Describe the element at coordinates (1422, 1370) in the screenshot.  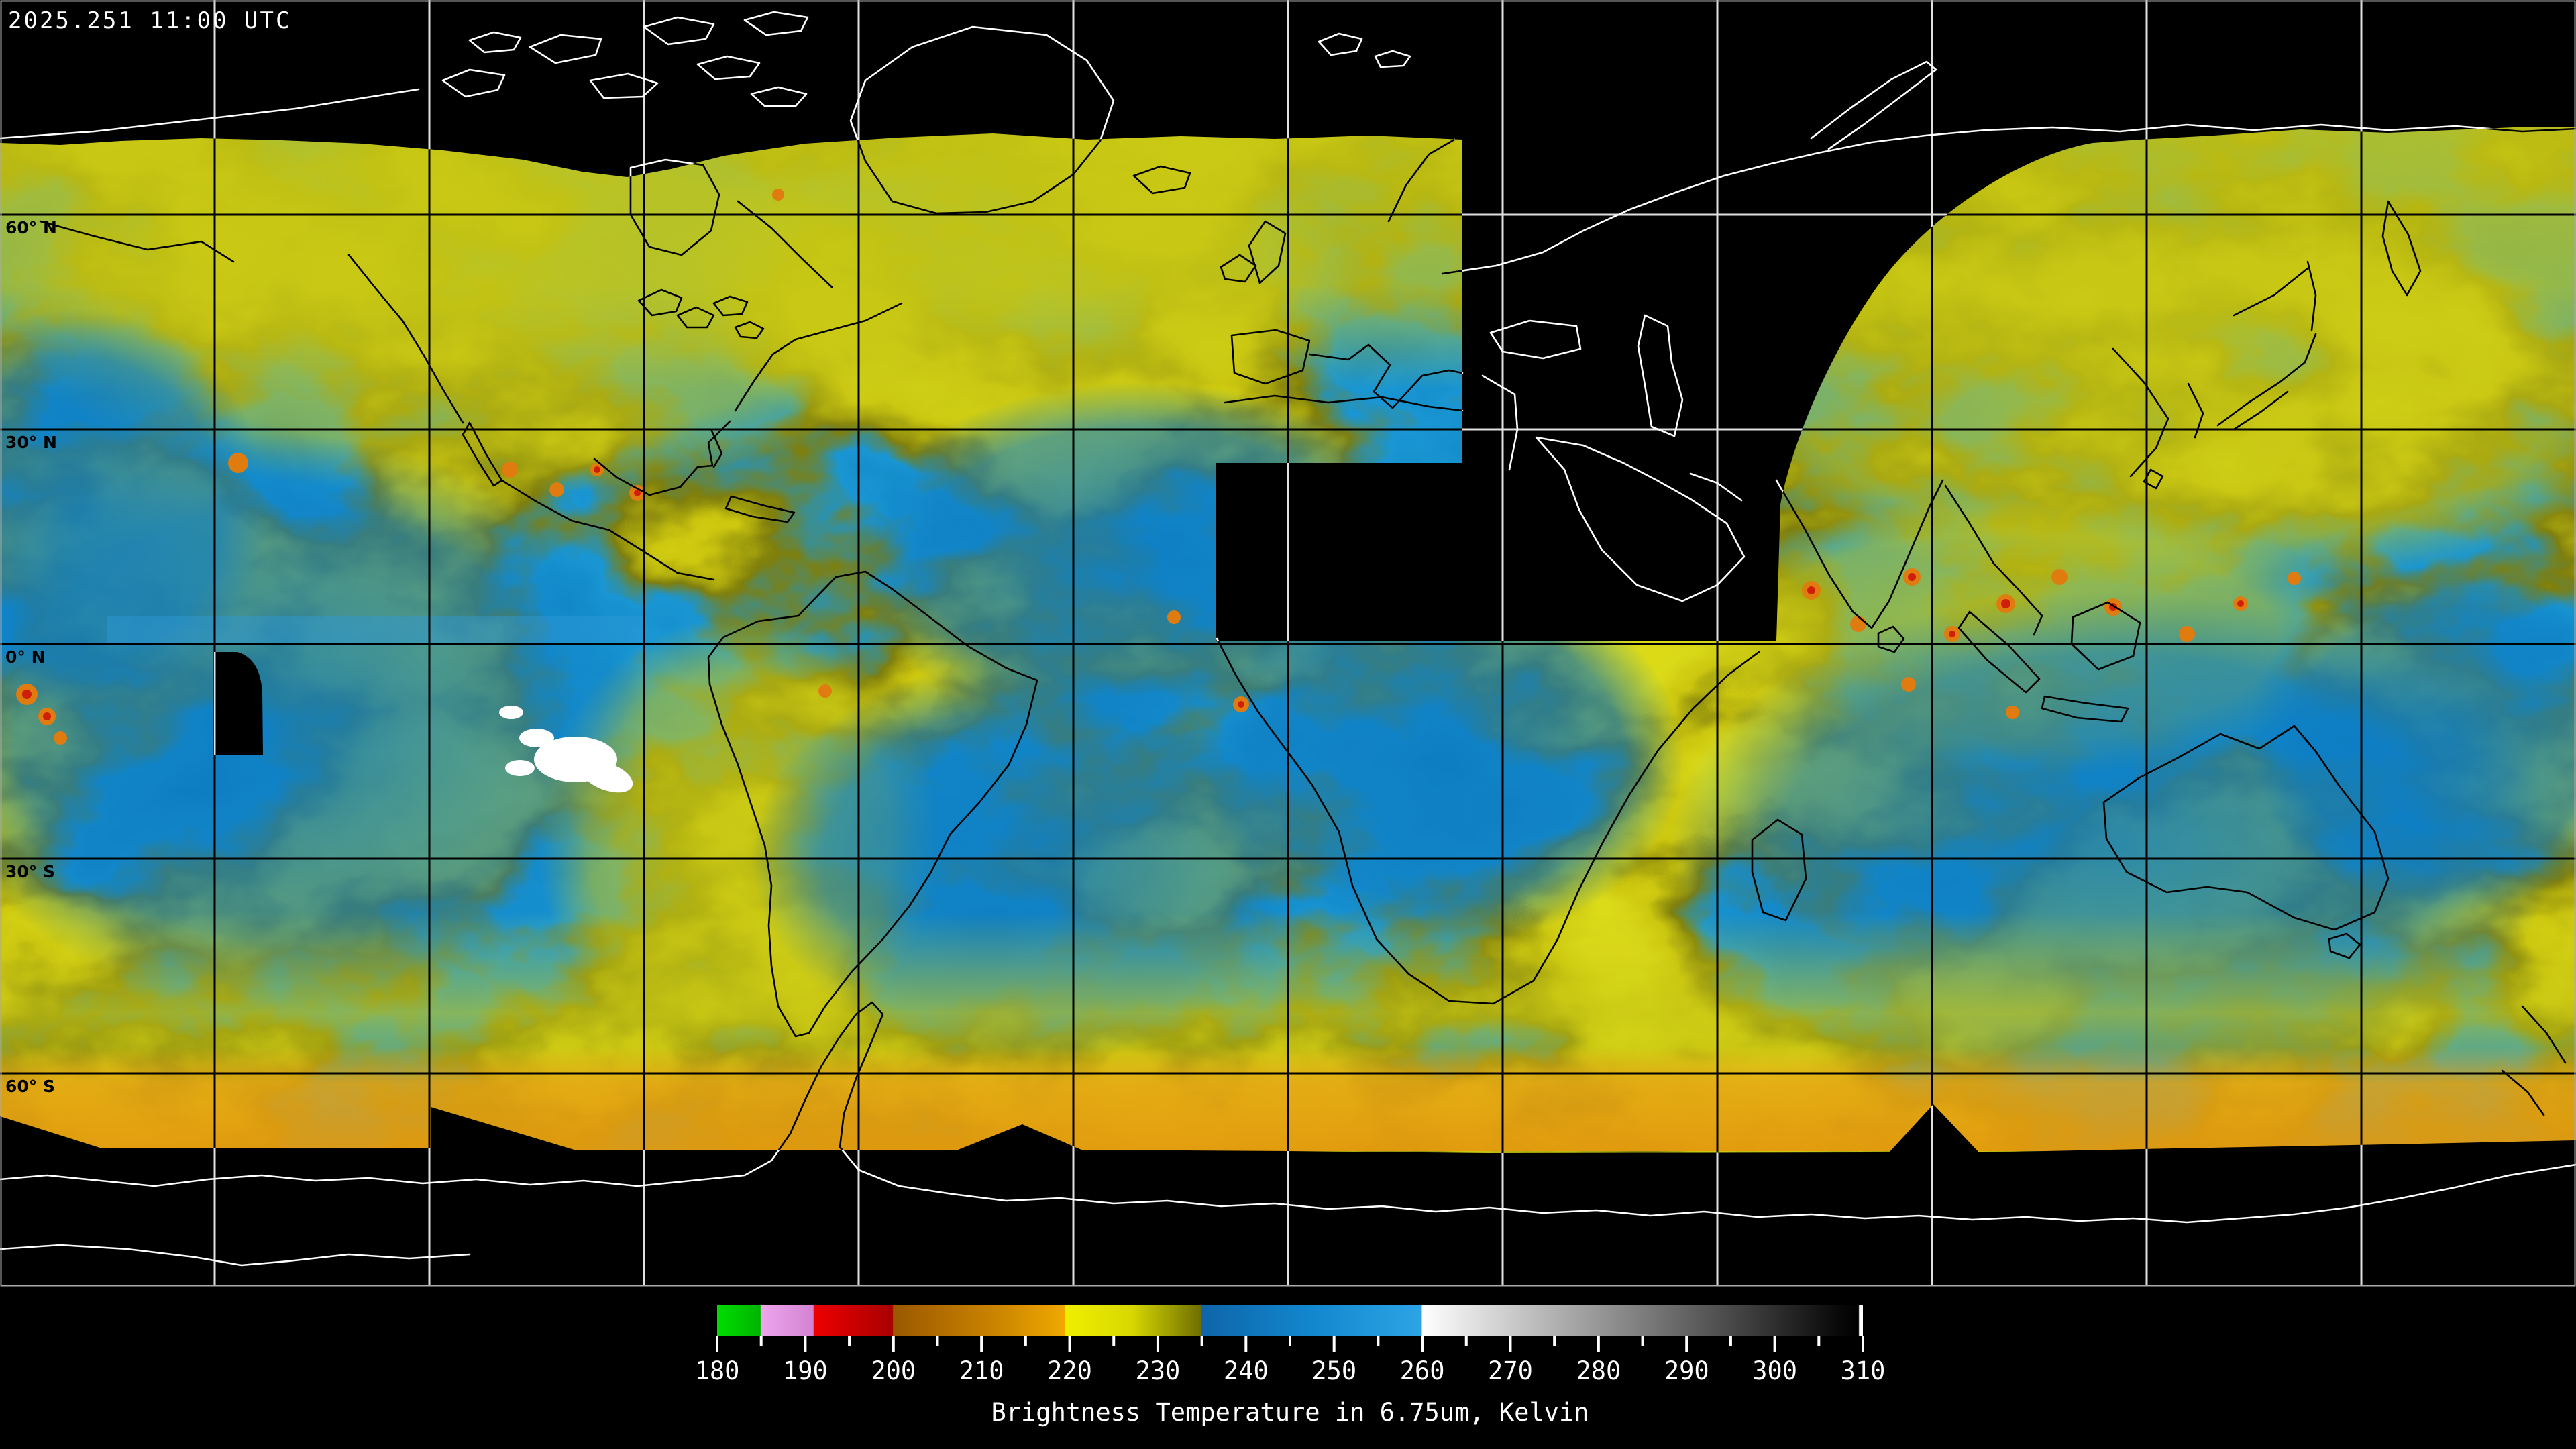
I see `colorbar-tick-label: 260` at that location.